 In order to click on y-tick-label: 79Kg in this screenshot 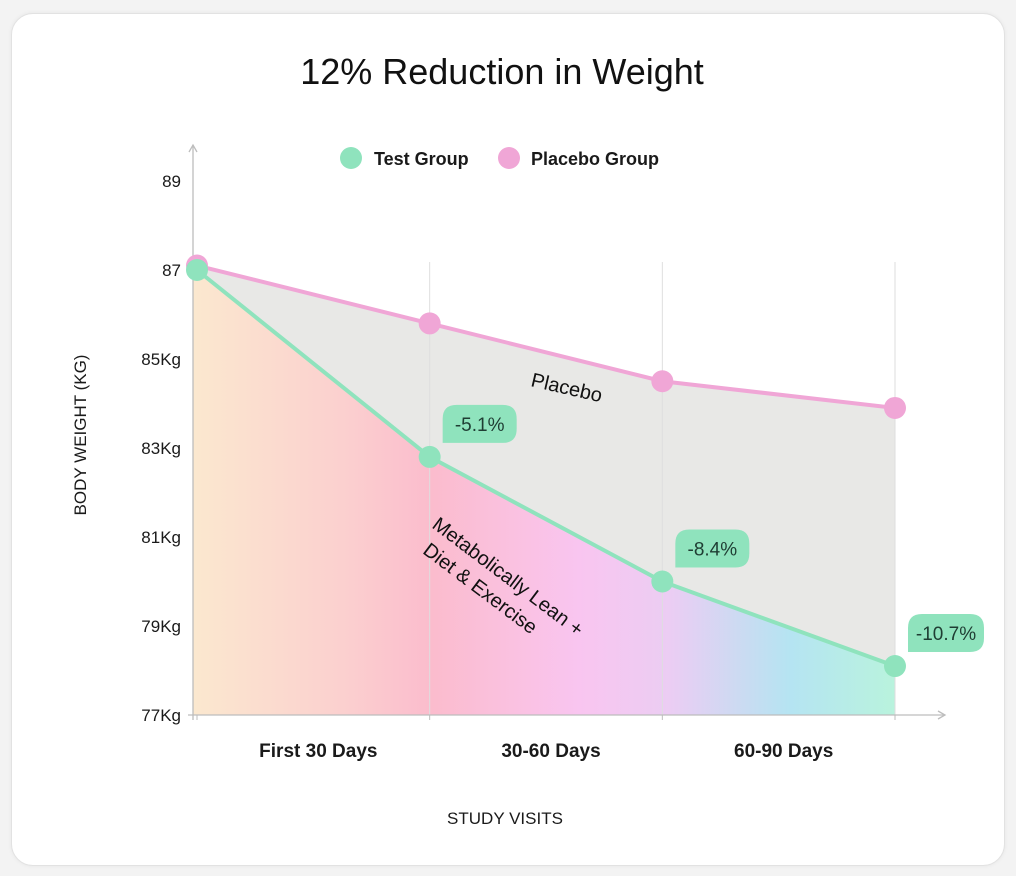, I will do `click(161, 626)`.